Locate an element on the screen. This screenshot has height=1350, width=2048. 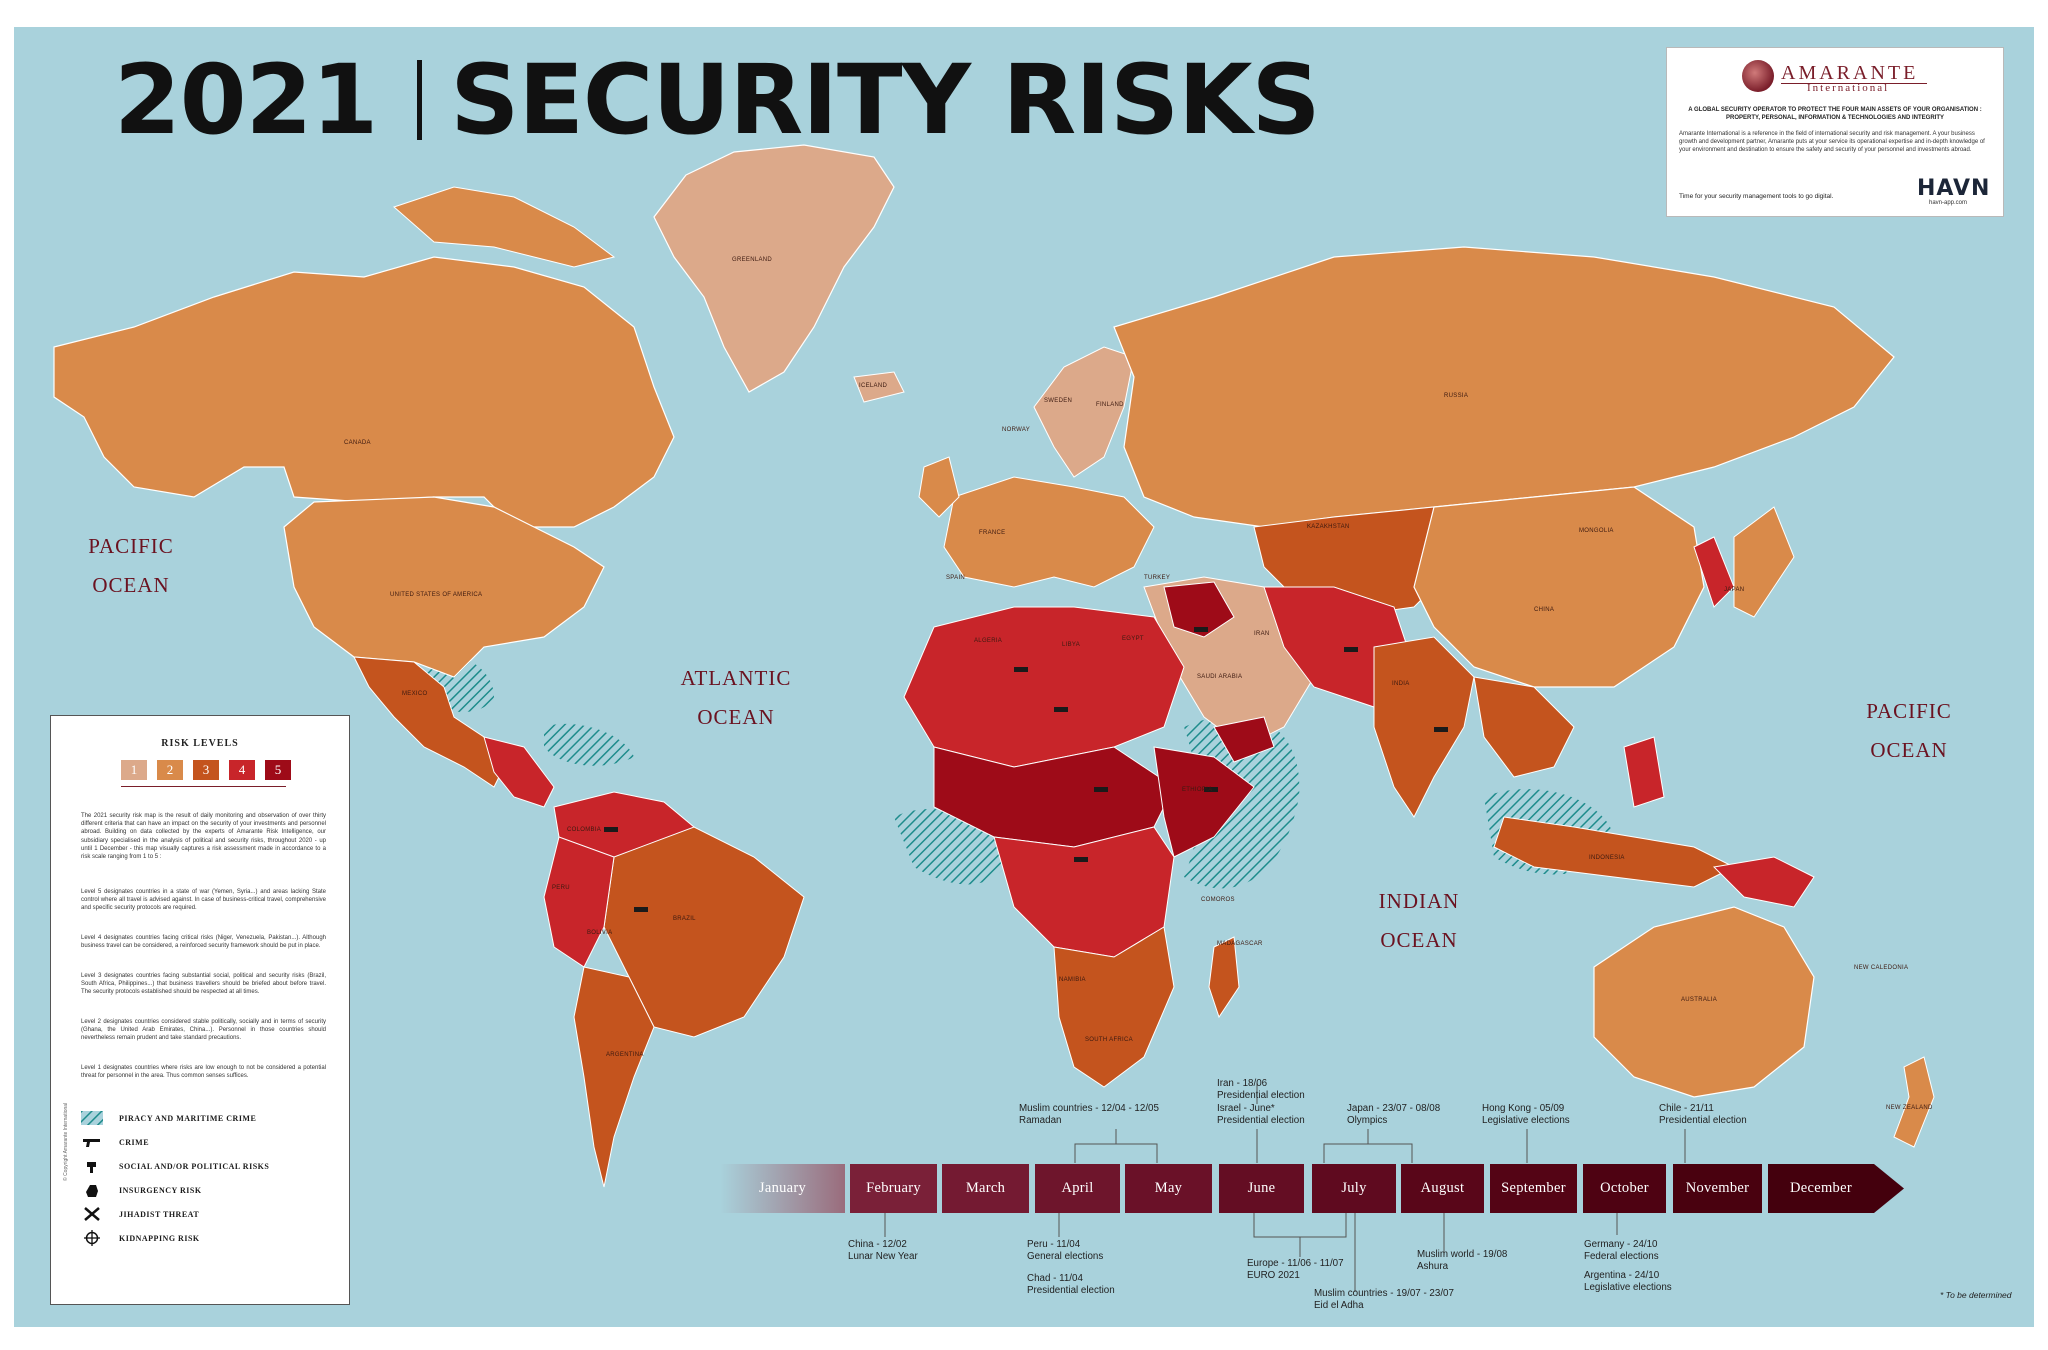
country-label-usa: UNITED STATES OF AMERICA is located at coordinates (436, 595).